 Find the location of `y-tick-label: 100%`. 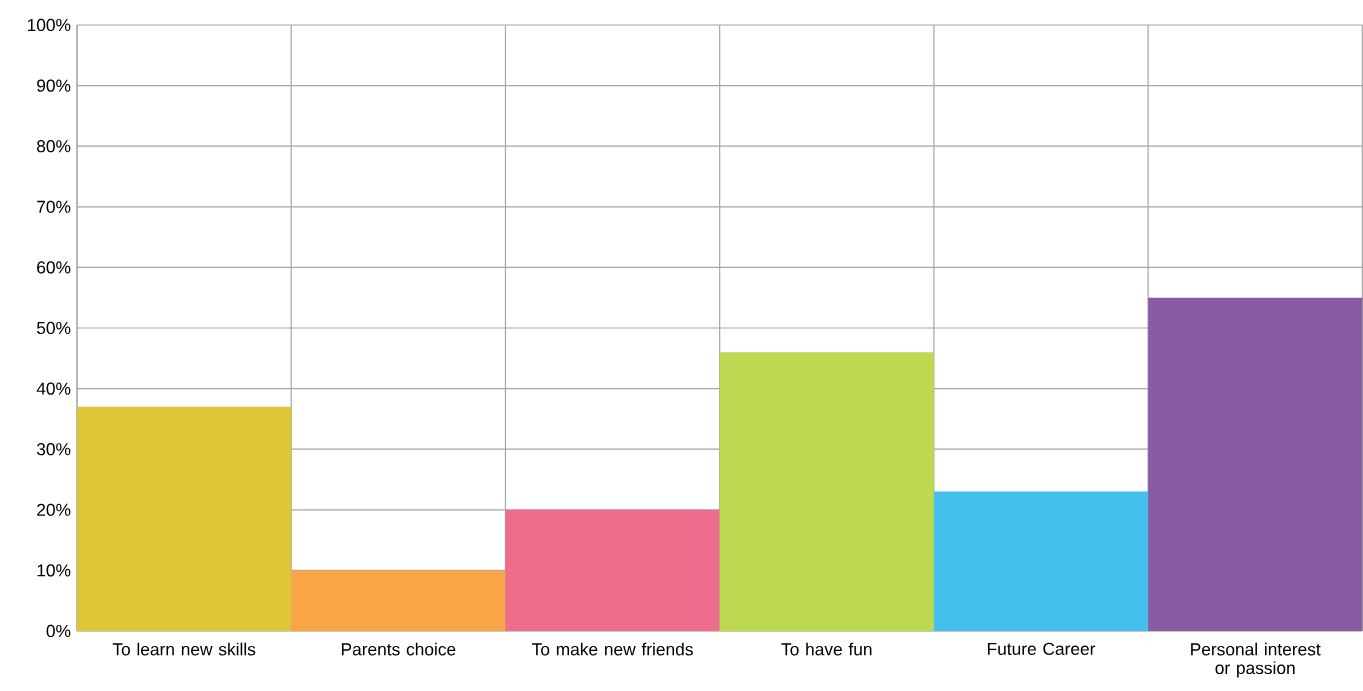

y-tick-label: 100% is located at coordinates (49, 25).